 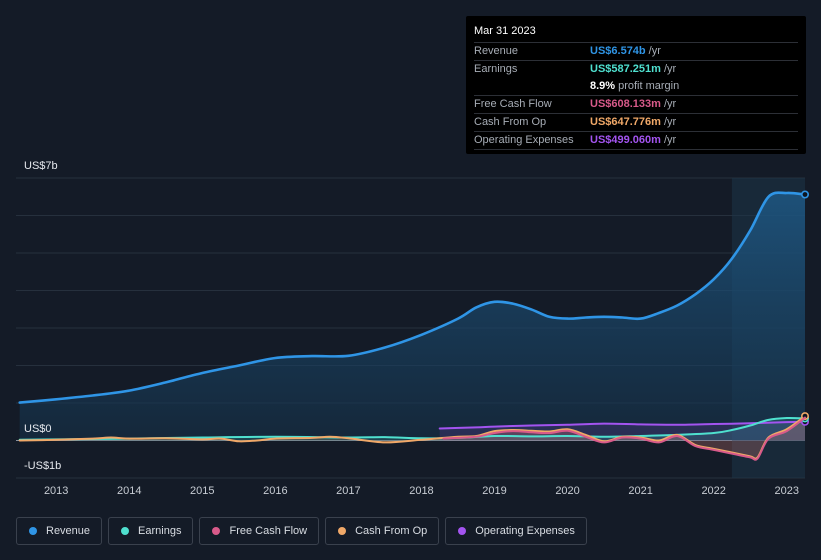 I want to click on legend-label: Earnings, so click(x=160, y=531).